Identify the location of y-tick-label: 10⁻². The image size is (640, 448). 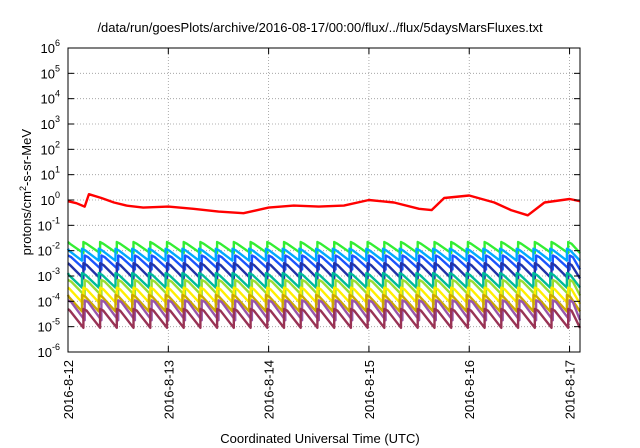
(49, 250).